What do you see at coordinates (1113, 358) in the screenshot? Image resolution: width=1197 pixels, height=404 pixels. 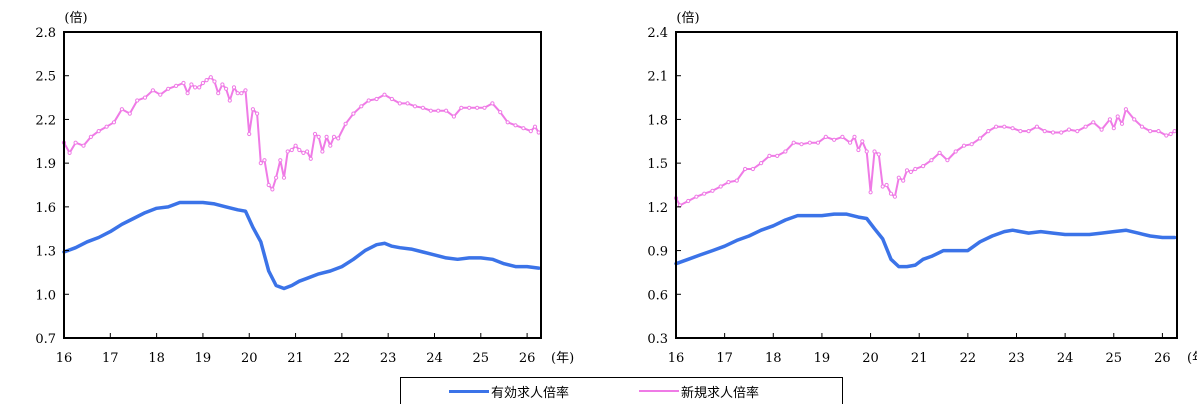 I see `x-tick-label: 25` at bounding box center [1113, 358].